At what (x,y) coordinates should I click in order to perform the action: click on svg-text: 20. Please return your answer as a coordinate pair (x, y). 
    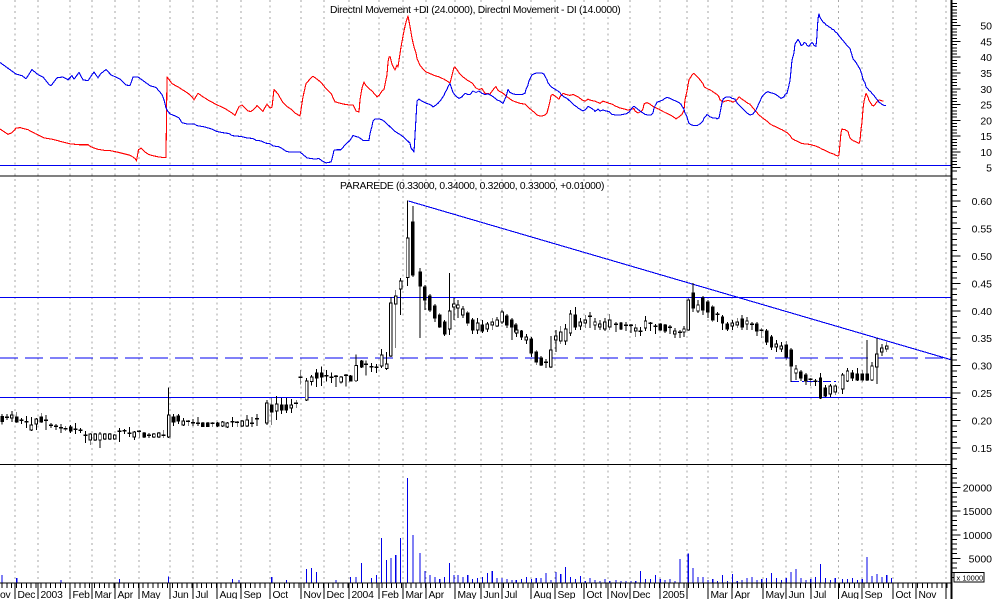
    Looking at the image, I should click on (986, 121).